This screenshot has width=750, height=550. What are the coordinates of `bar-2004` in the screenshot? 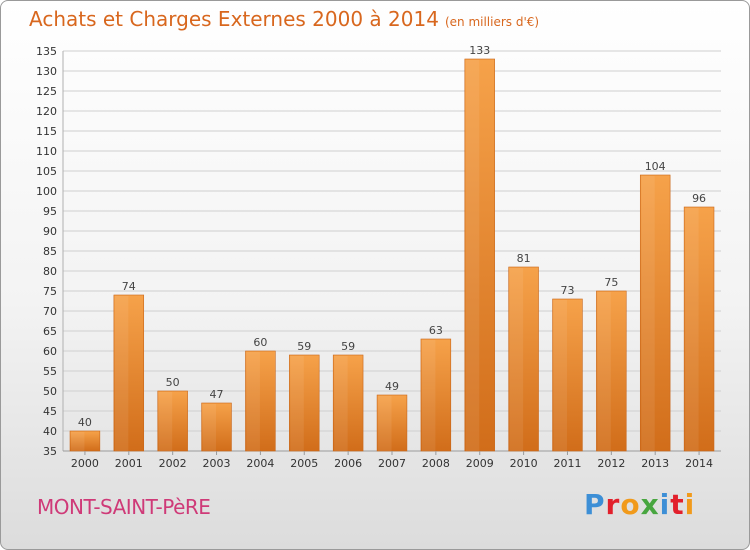 It's located at (260, 401).